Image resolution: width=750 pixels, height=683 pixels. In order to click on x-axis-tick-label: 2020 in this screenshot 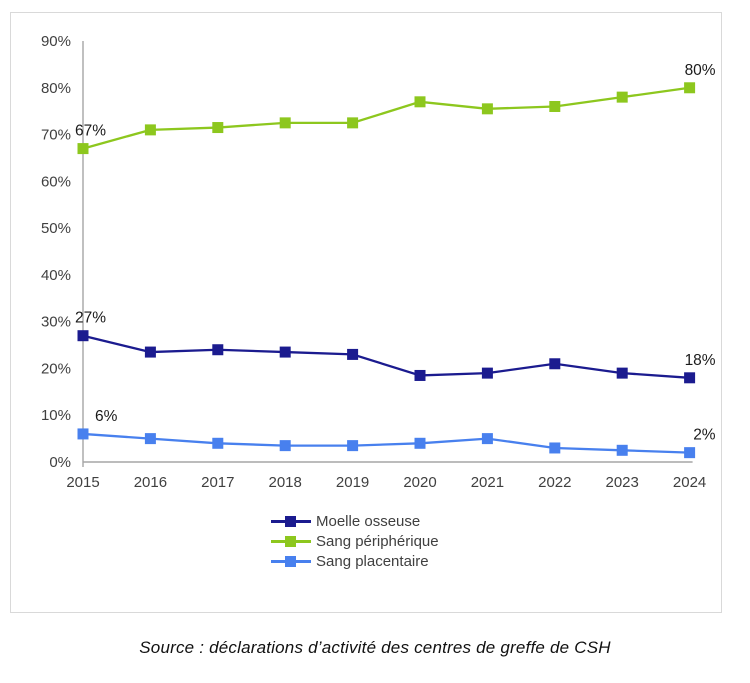, I will do `click(419, 482)`.